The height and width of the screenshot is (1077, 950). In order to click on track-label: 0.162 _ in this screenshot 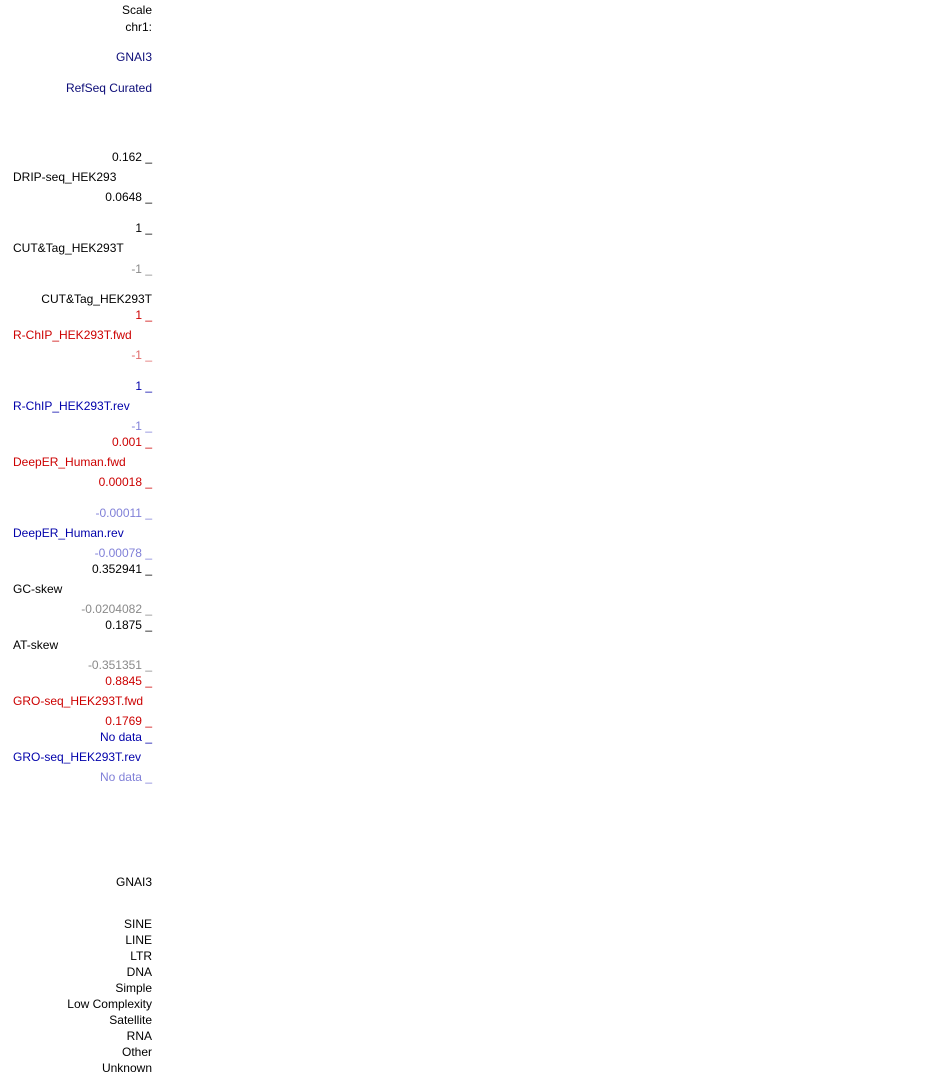, I will do `click(131, 157)`.